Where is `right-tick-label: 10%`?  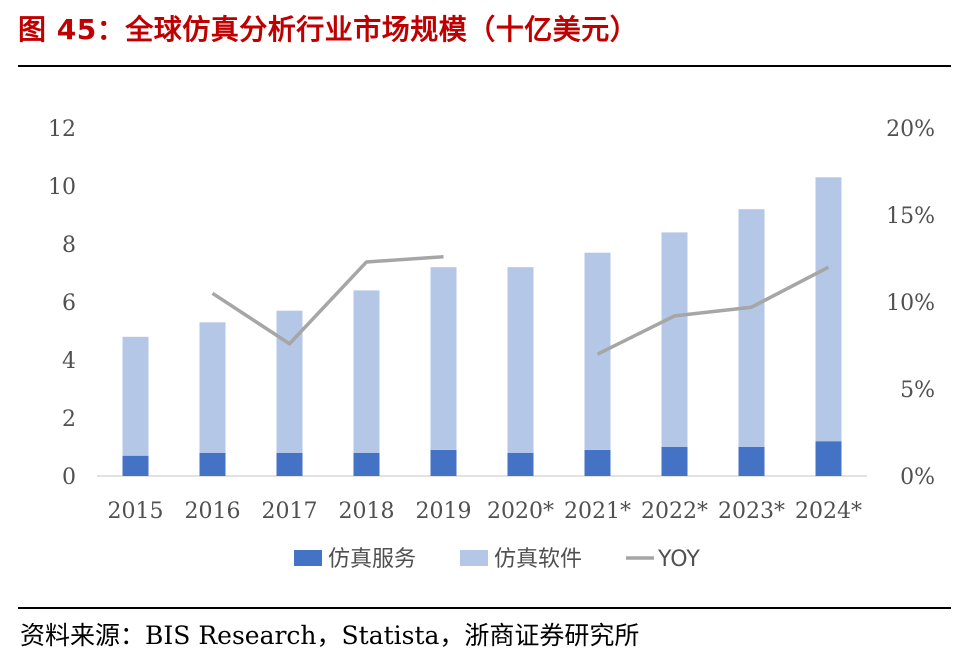
right-tick-label: 10% is located at coordinates (910, 303).